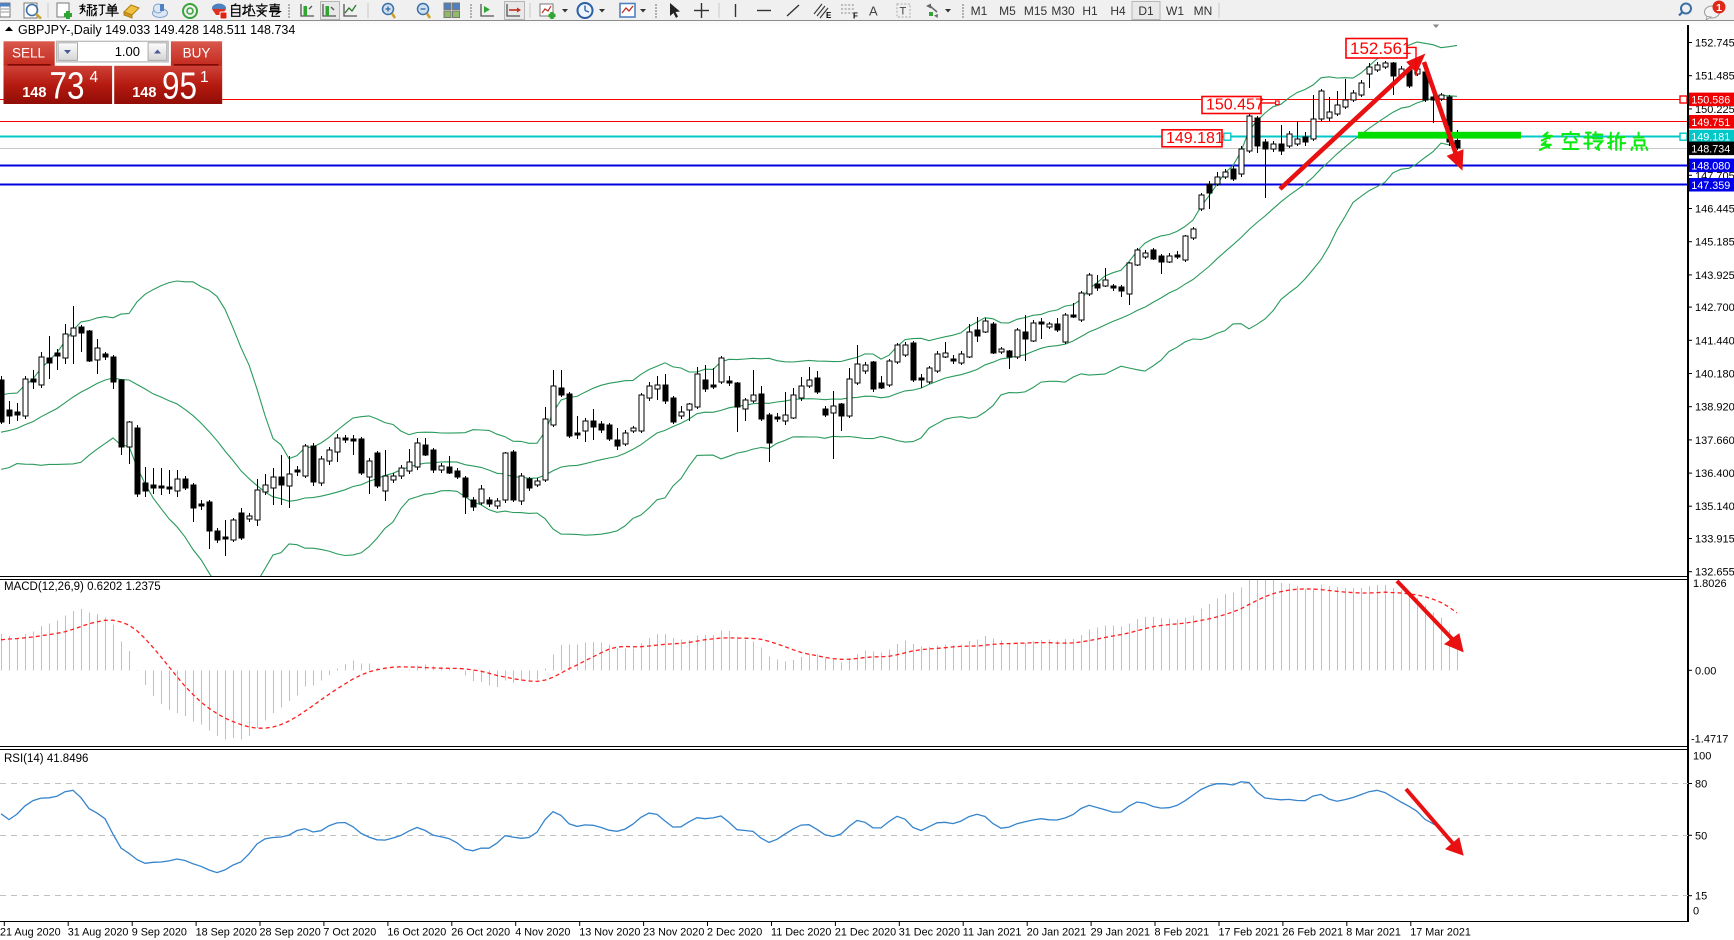 The image size is (1734, 940). What do you see at coordinates (903, 12) in the screenshot?
I see `svg-text: T` at bounding box center [903, 12].